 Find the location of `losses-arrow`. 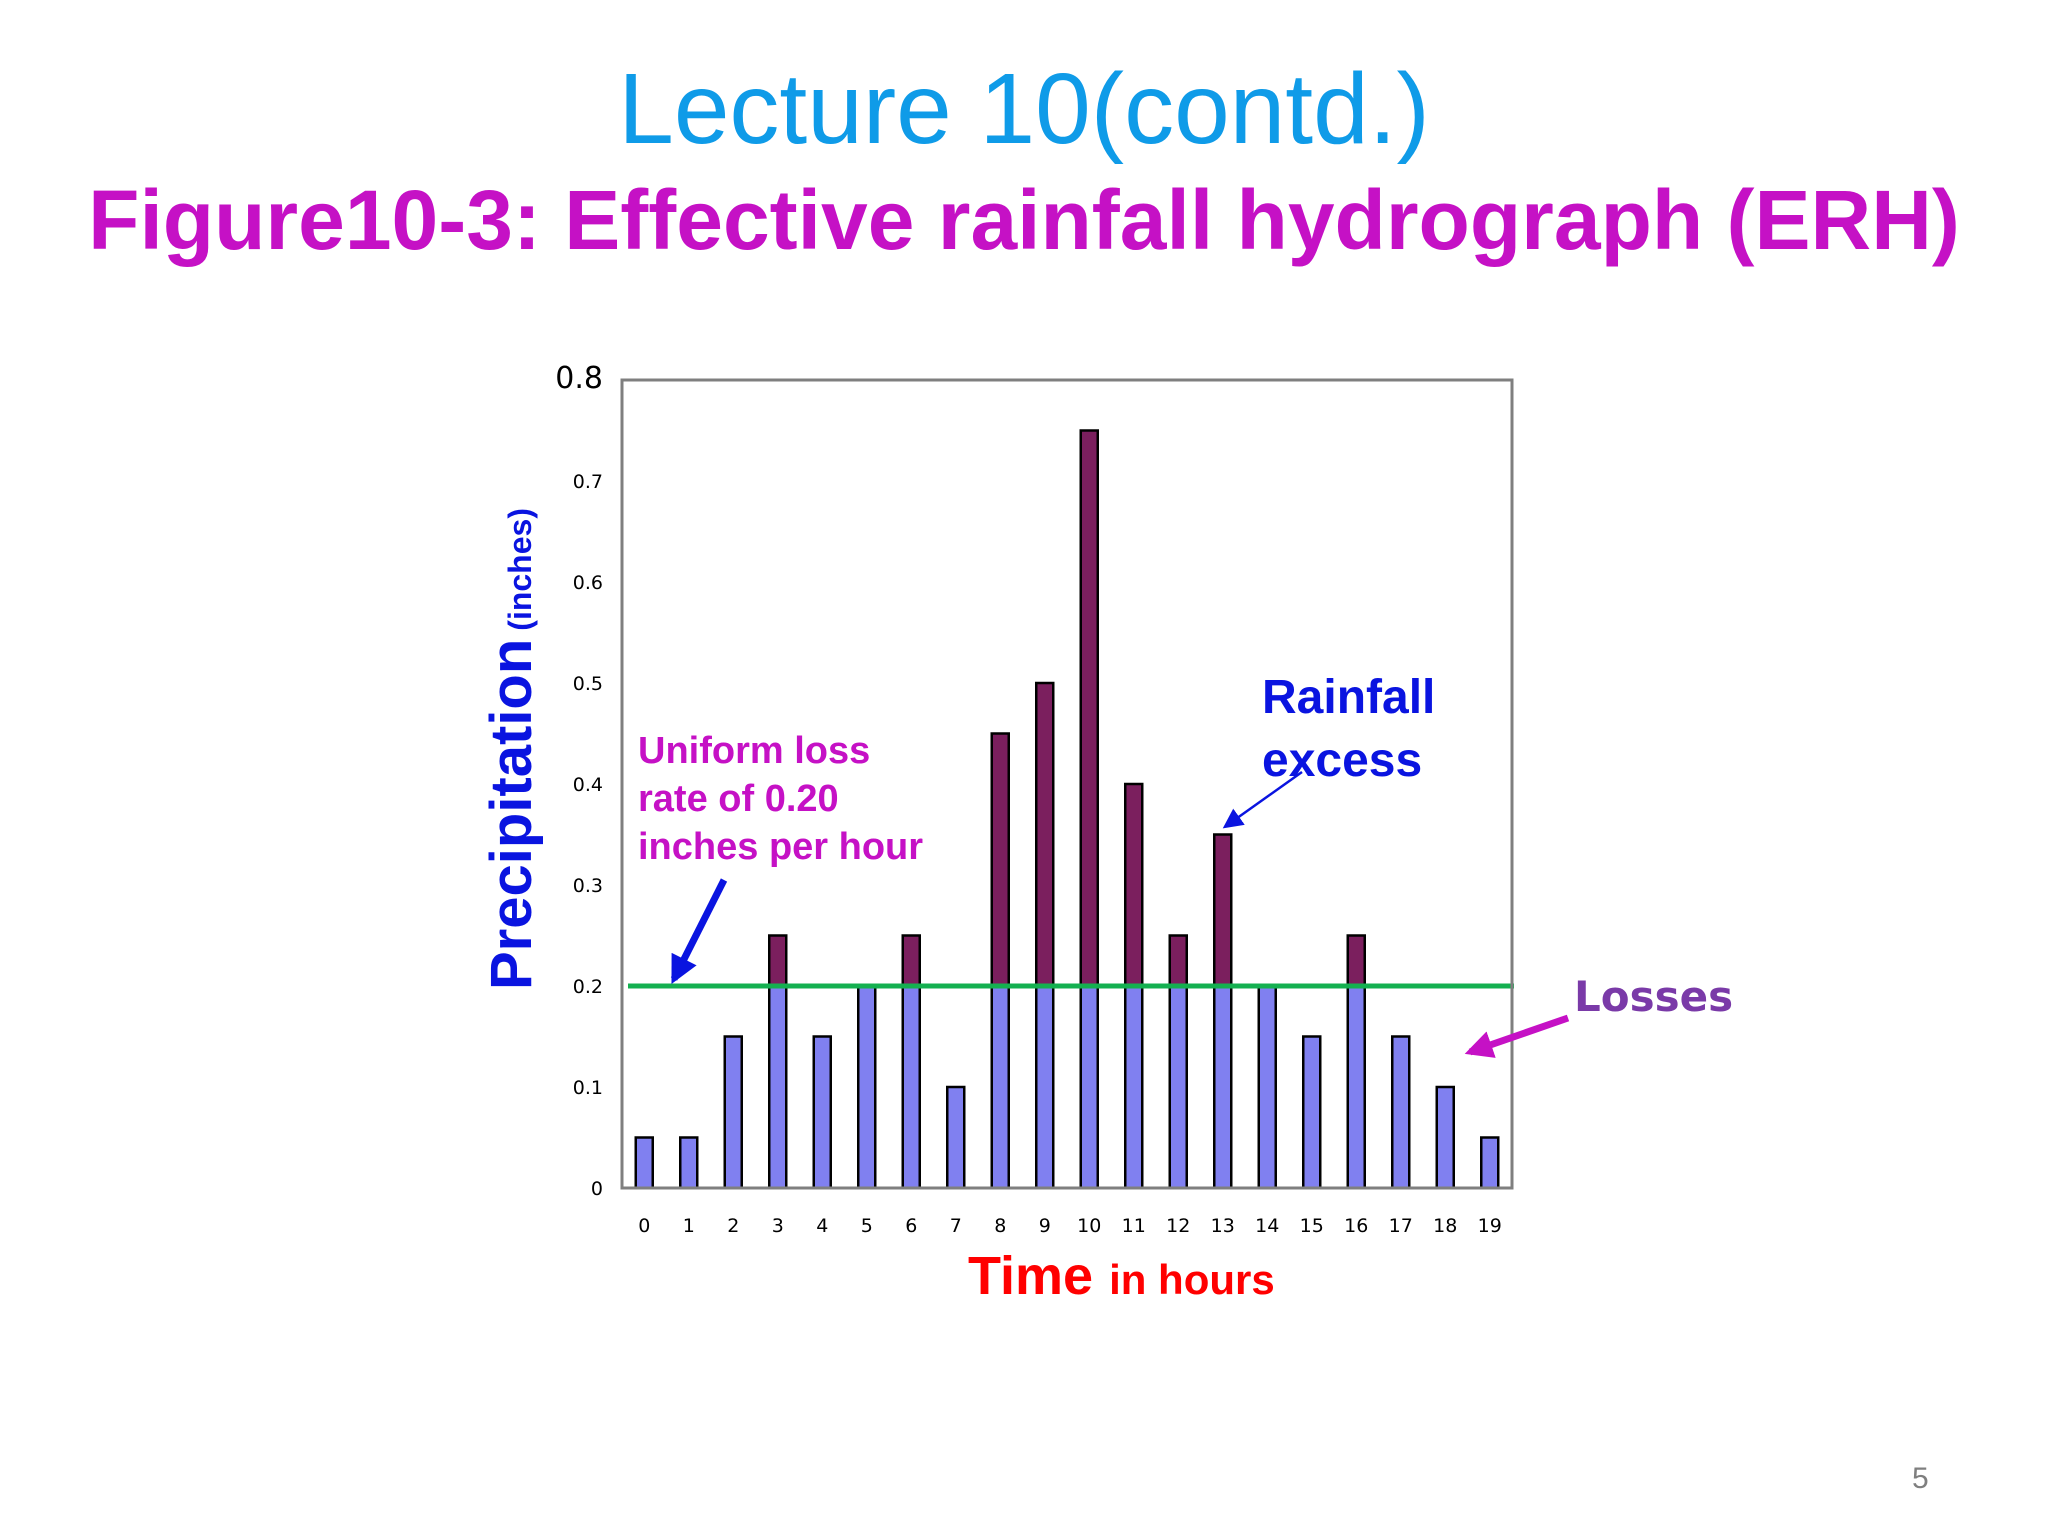

losses-arrow is located at coordinates (1517, 1036).